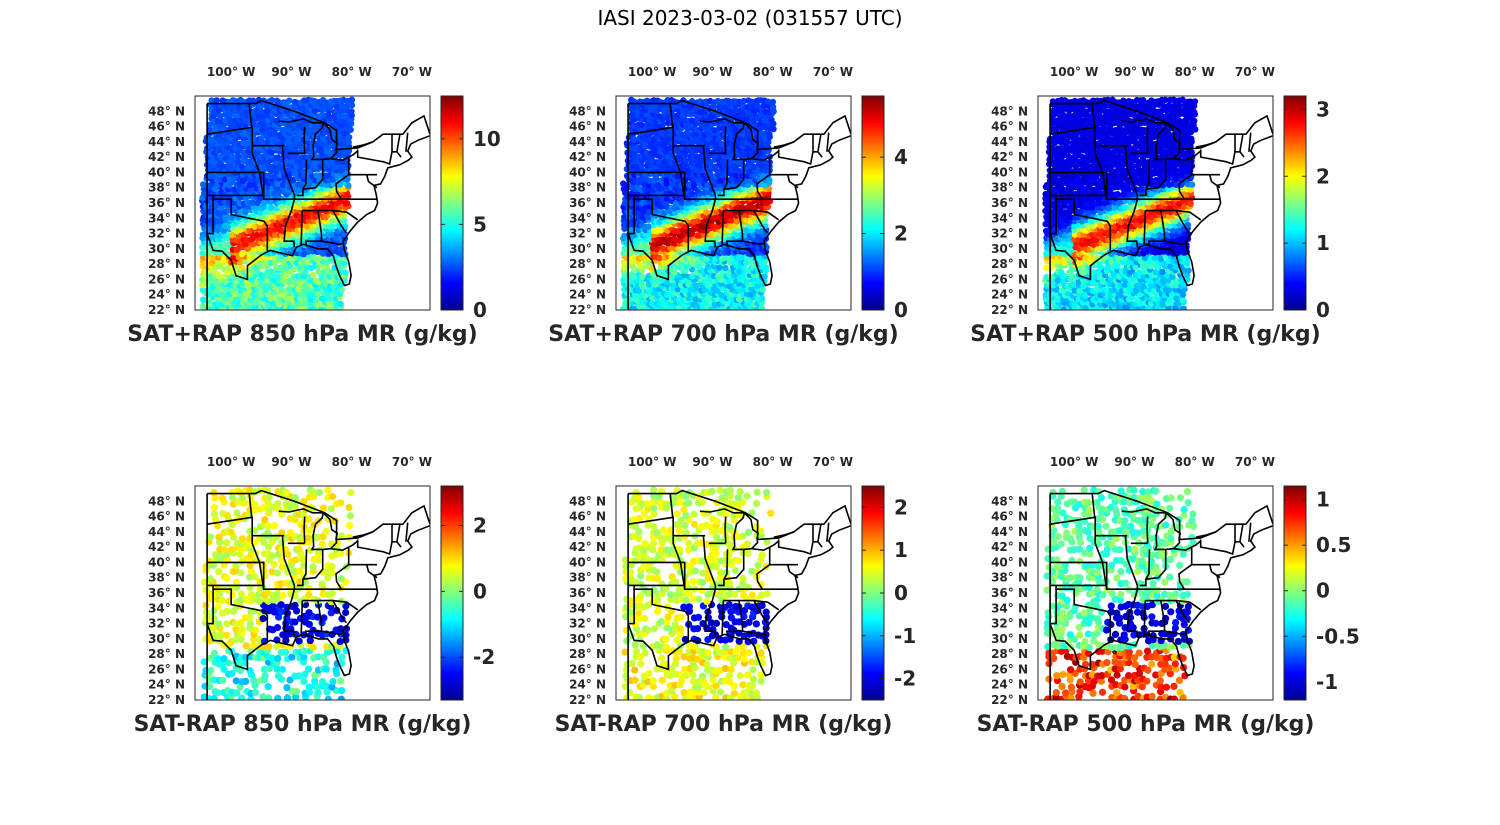 The image size is (1500, 825). I want to click on colorbar, so click(452, 203).